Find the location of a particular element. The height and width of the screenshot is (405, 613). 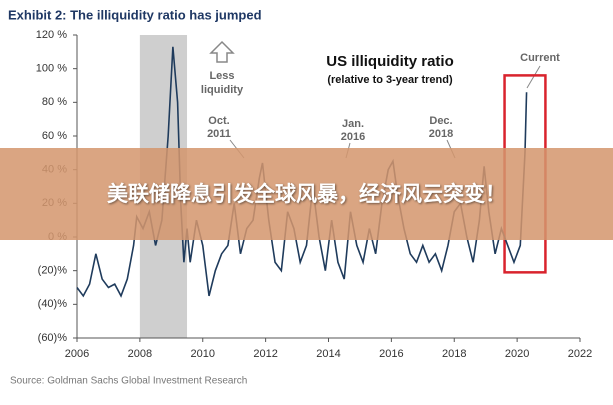

callout-line is located at coordinates (533, 77).